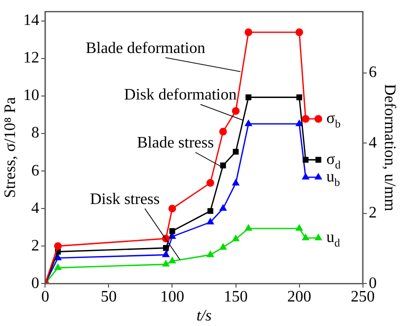  I want to click on y-tick-label: 8, so click(35, 133).